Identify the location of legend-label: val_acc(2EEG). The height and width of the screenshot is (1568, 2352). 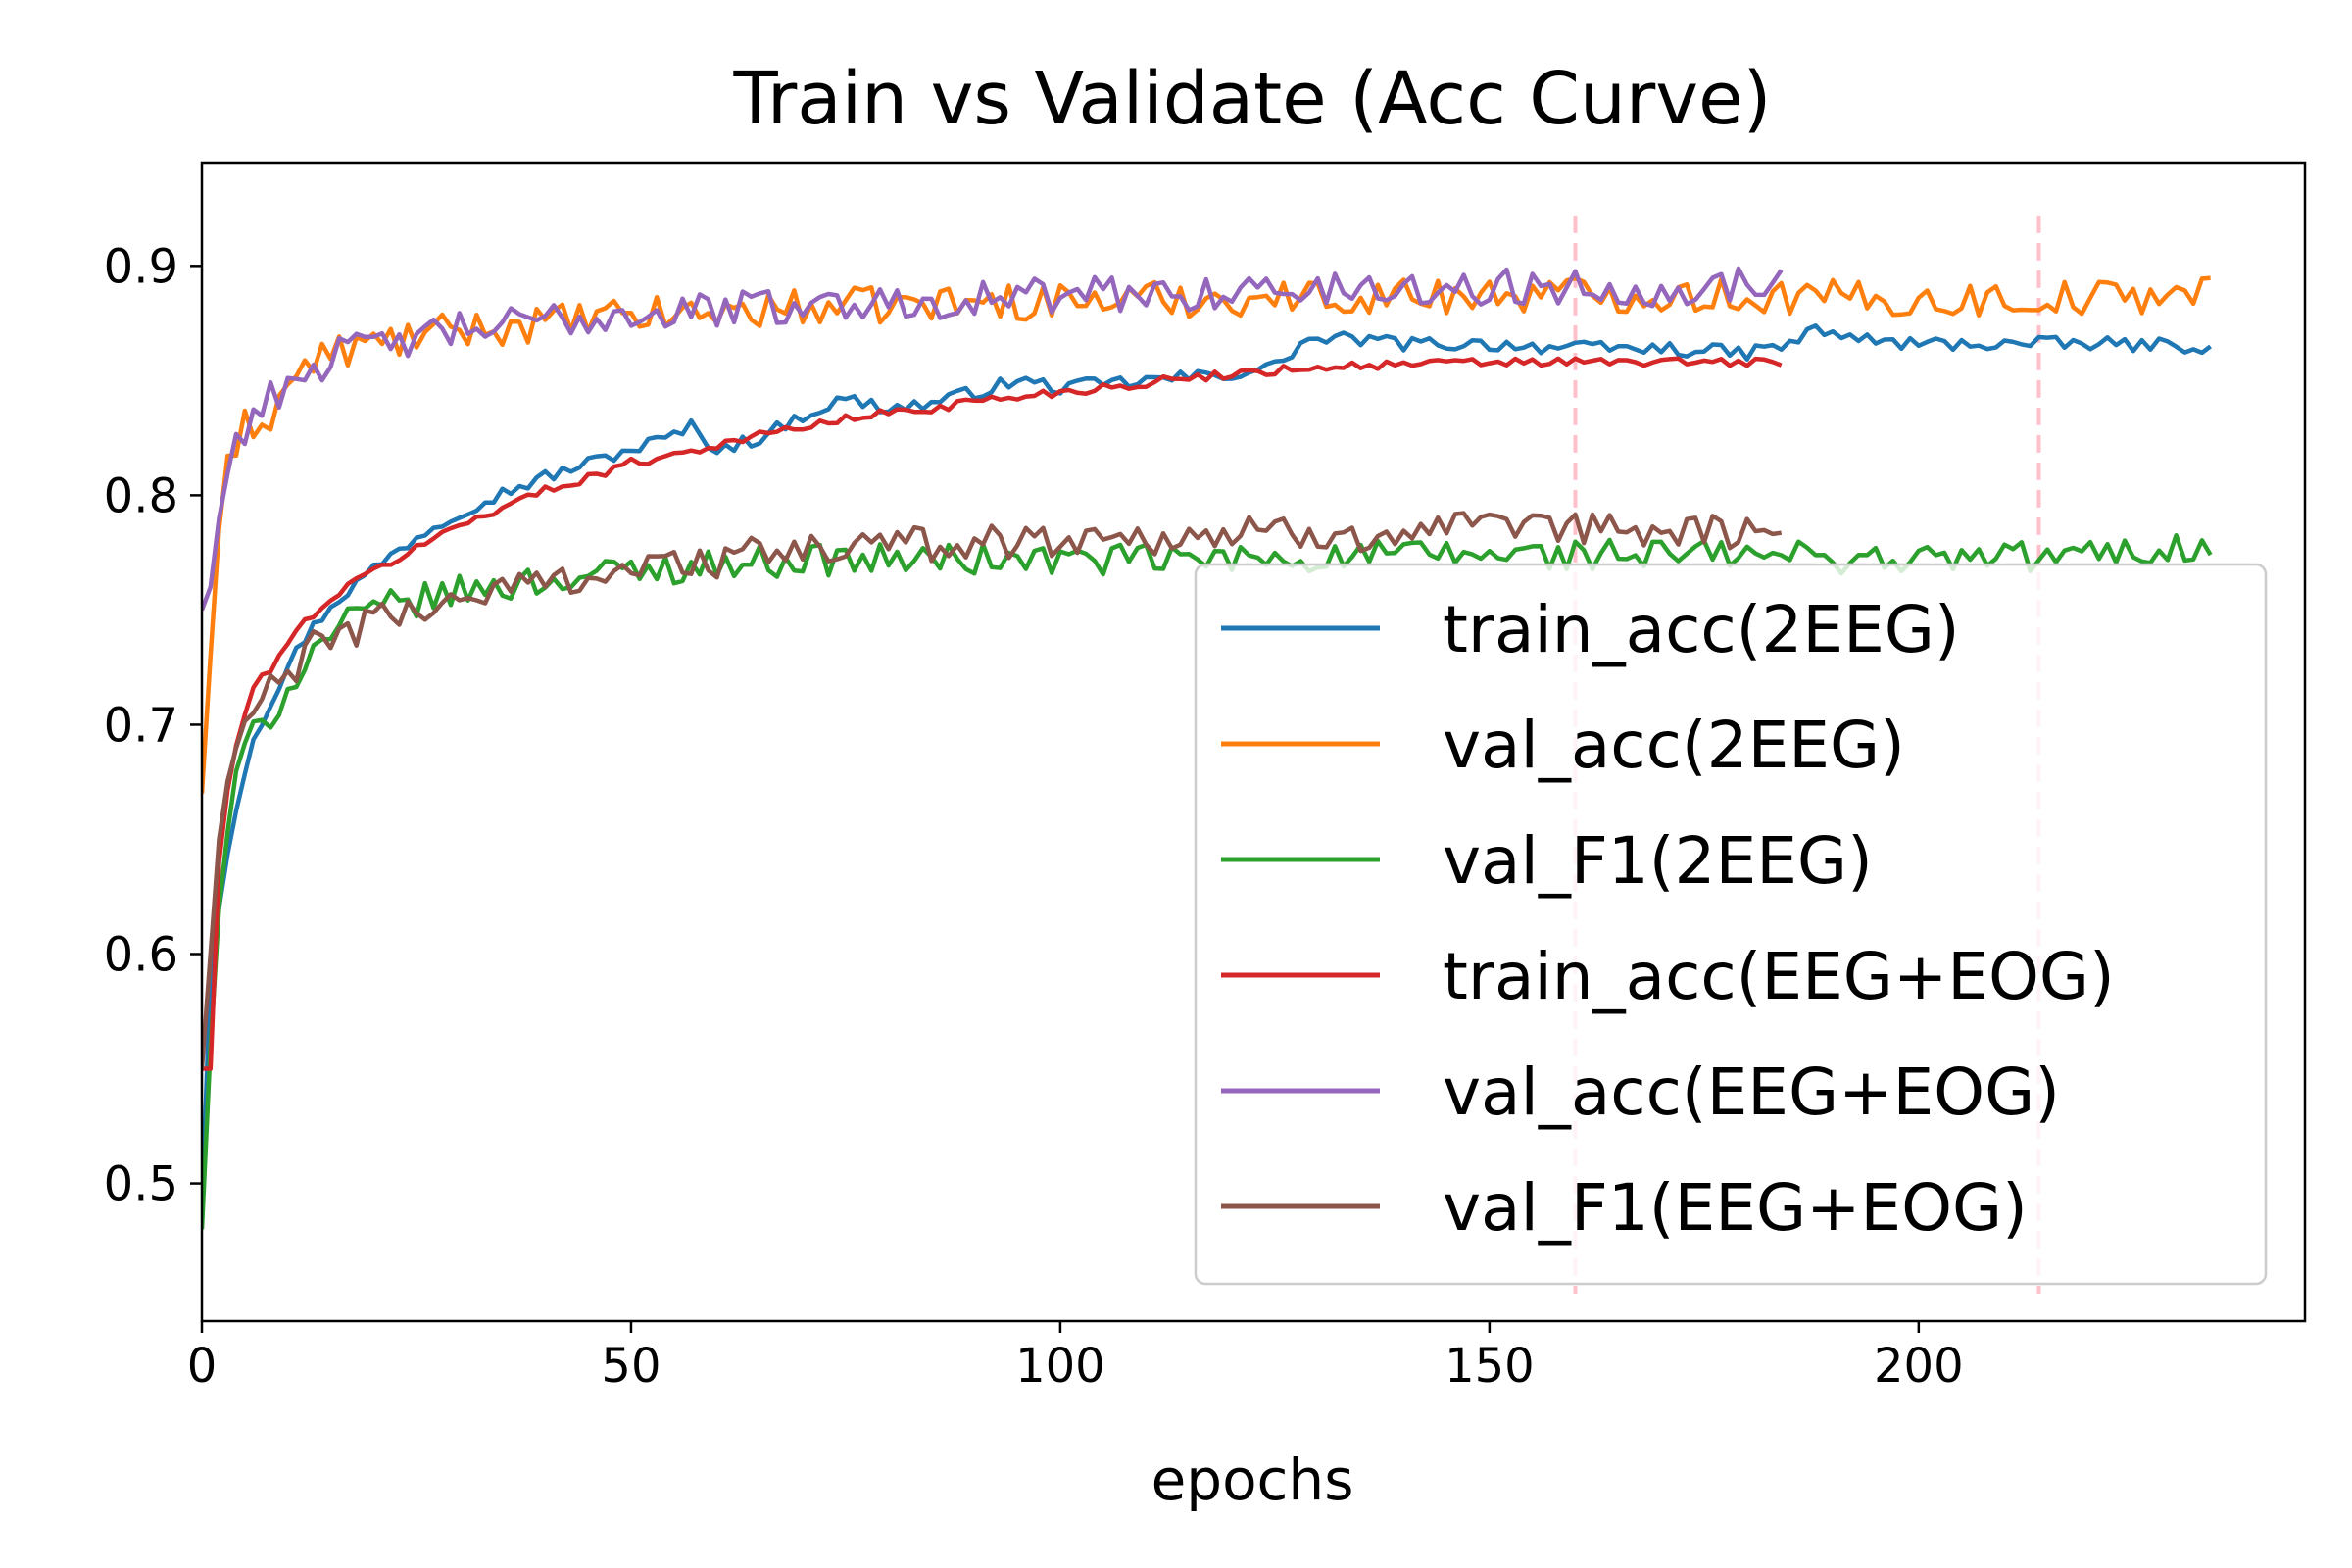
(1674, 745).